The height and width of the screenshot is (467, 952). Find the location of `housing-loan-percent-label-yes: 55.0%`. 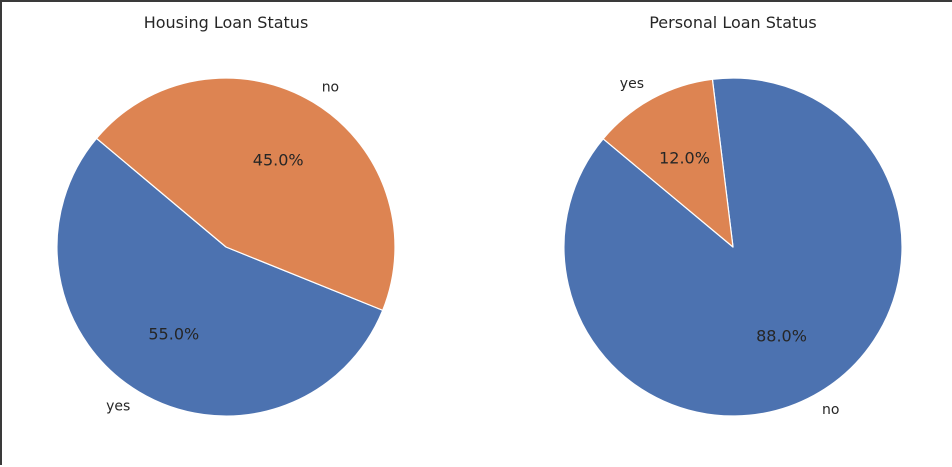

housing-loan-percent-label-yes: 55.0% is located at coordinates (173, 333).